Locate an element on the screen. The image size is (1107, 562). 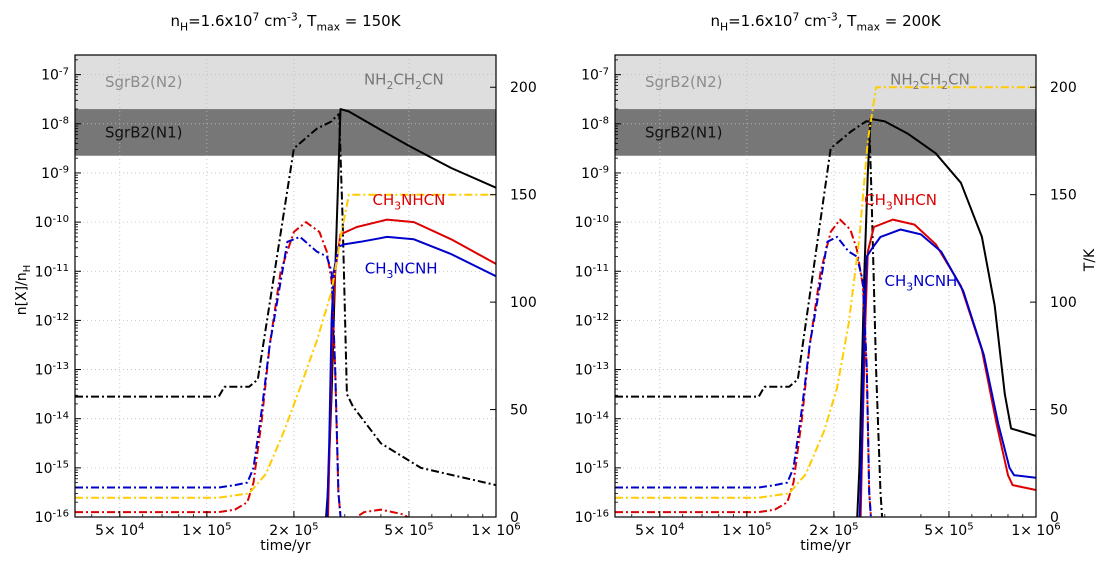
text-part: 2× is located at coordinates (821, 531).